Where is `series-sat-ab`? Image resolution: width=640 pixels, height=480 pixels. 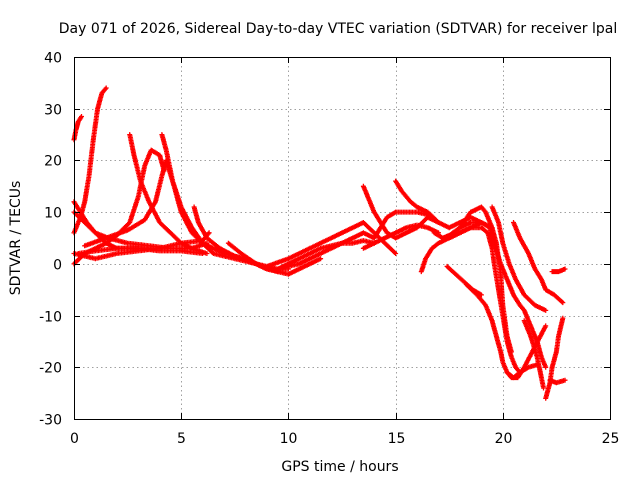 series-sat-ab is located at coordinates (533, 354).